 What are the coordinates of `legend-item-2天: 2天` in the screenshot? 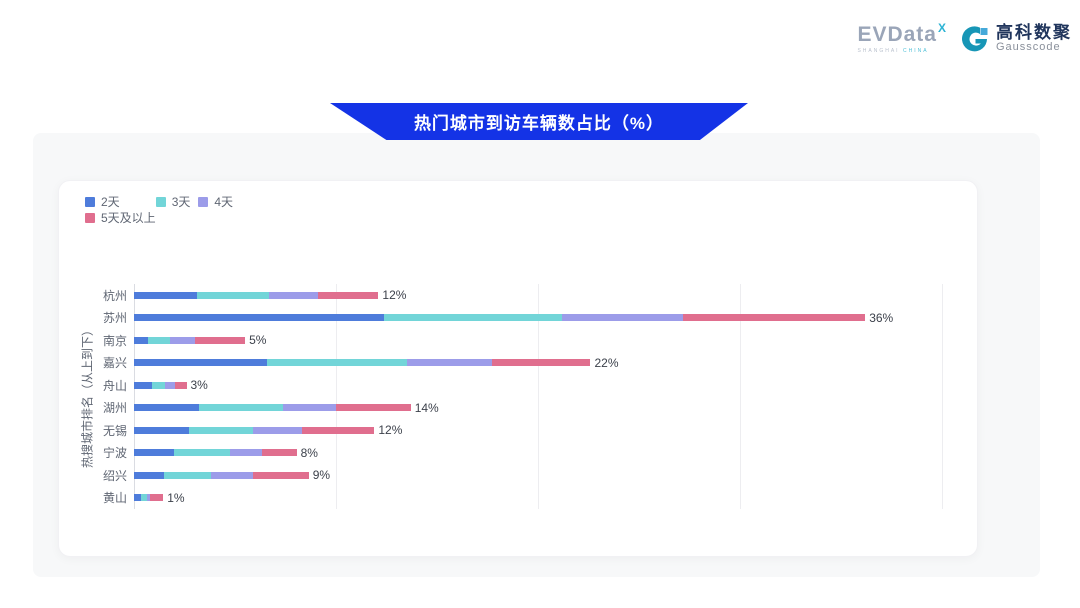 It's located at (102, 202).